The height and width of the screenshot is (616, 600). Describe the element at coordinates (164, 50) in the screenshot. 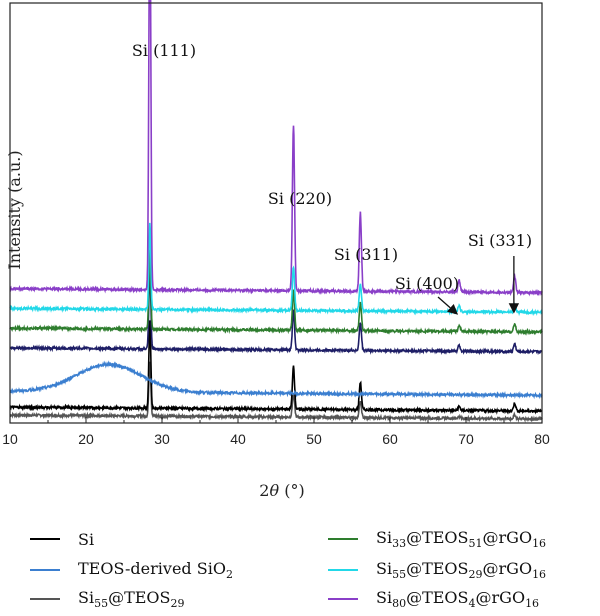

I see `peak-label: Si (111)` at that location.